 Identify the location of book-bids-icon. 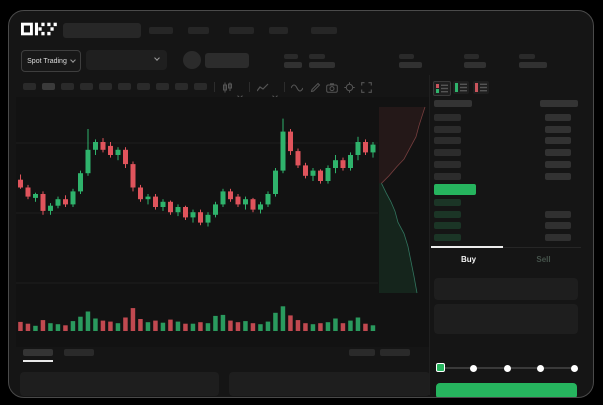
(461, 87).